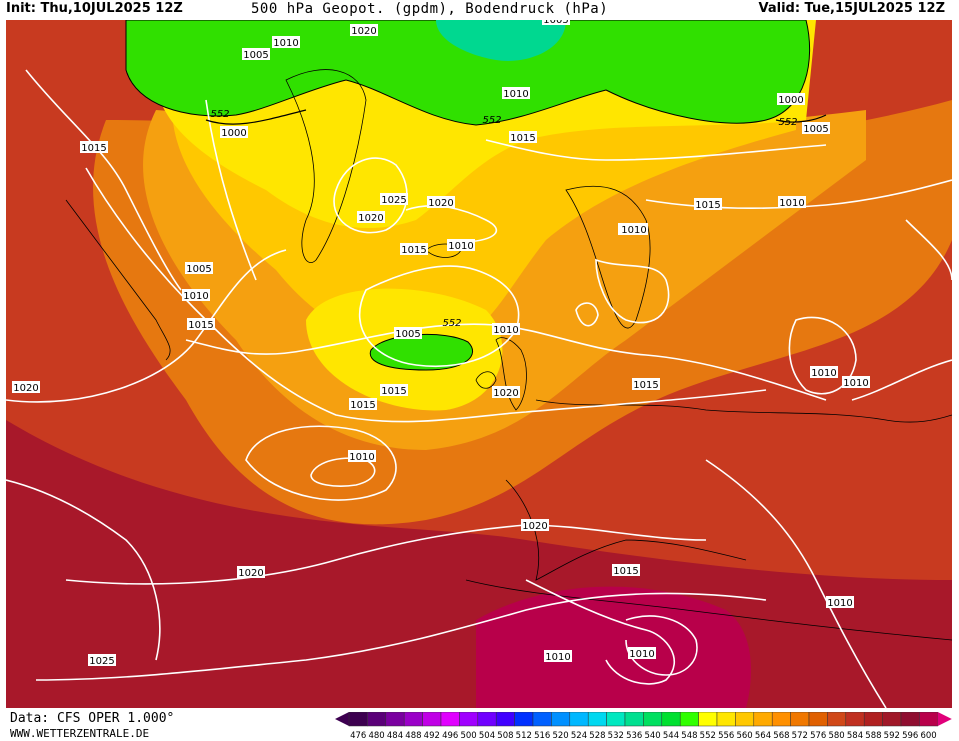  I want to click on legend-tick-label: 548, so click(689, 736).